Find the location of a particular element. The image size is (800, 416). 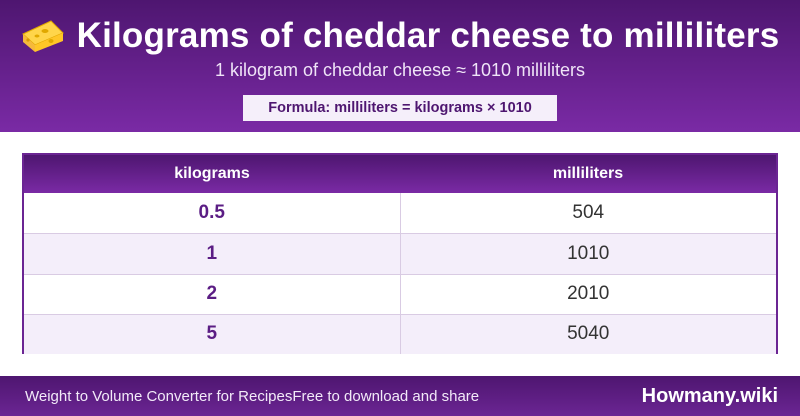

footer-share-note: Free to download and share is located at coordinates (386, 396).